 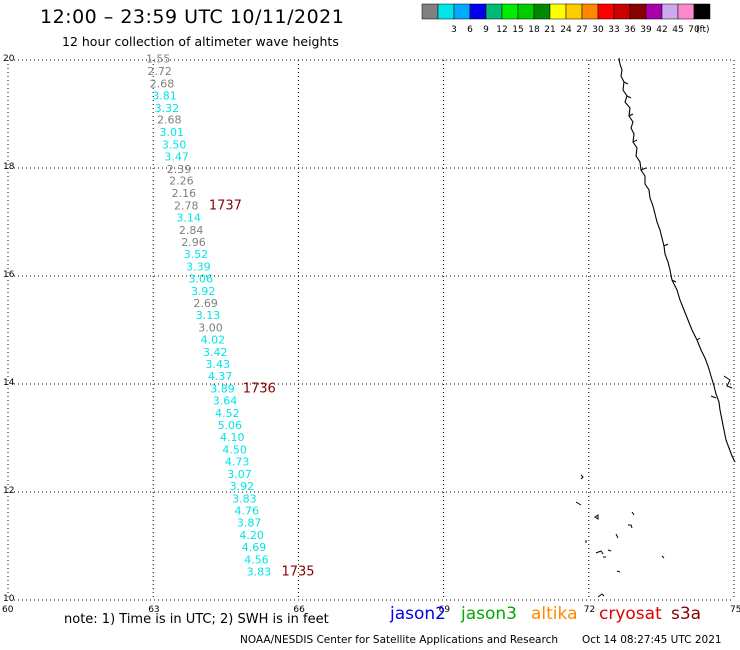 What do you see at coordinates (186, 206) in the screenshot?
I see `wave-height-value: 2.78` at bounding box center [186, 206].